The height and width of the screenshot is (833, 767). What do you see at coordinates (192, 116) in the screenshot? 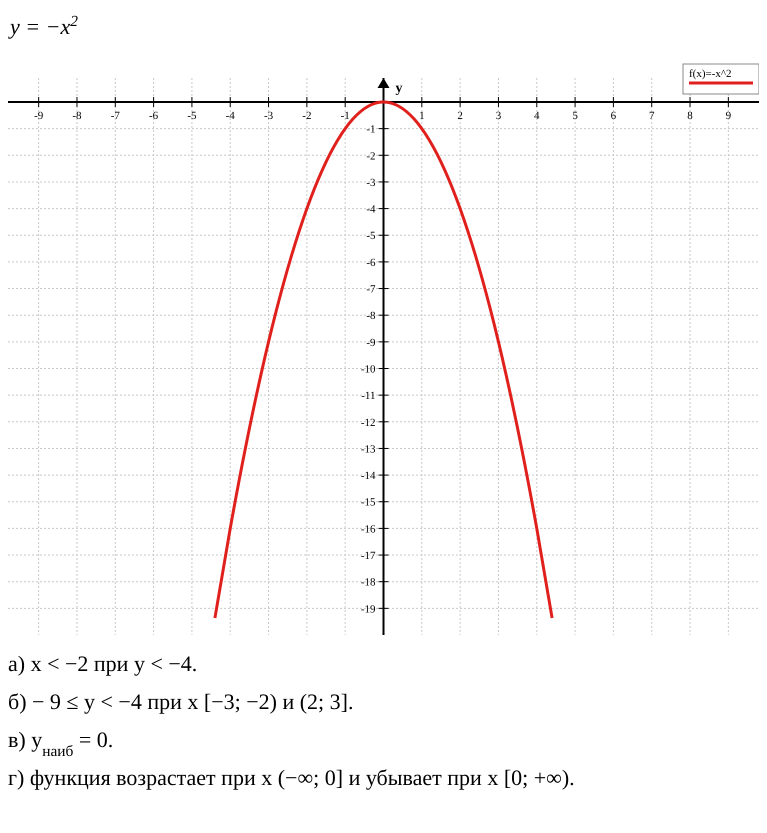
I see `x-tick-label: -5` at bounding box center [192, 116].